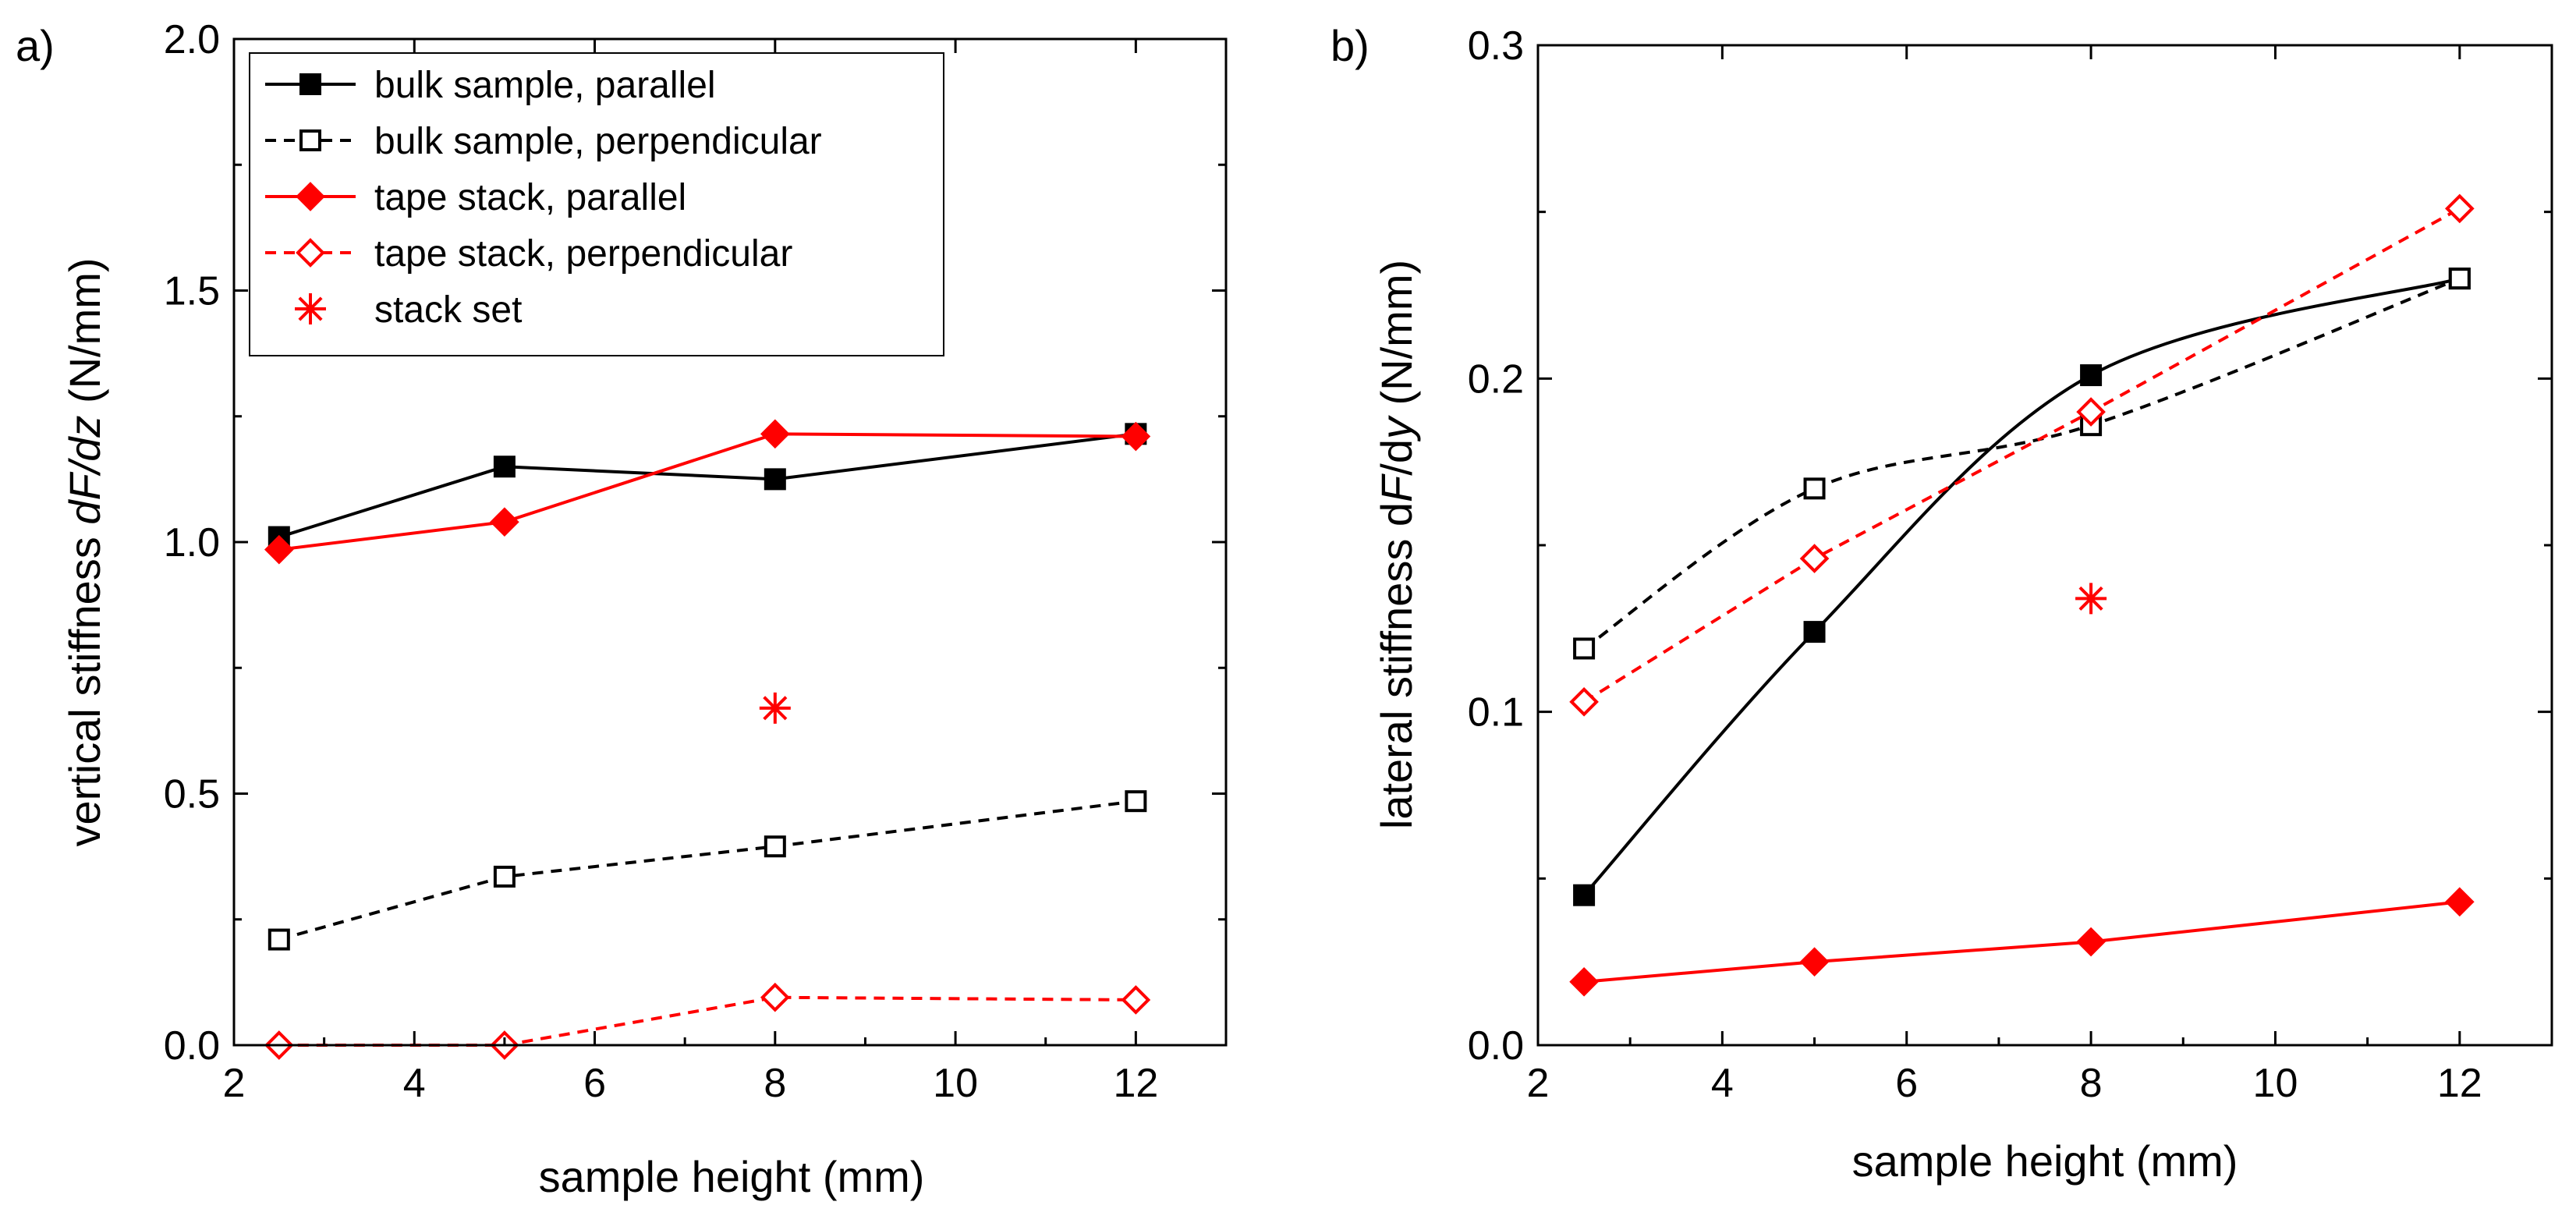 This screenshot has height=1223, width=2576. What do you see at coordinates (530, 197) in the screenshot?
I see `legend-entry-2-label: tape stack, parallel` at bounding box center [530, 197].